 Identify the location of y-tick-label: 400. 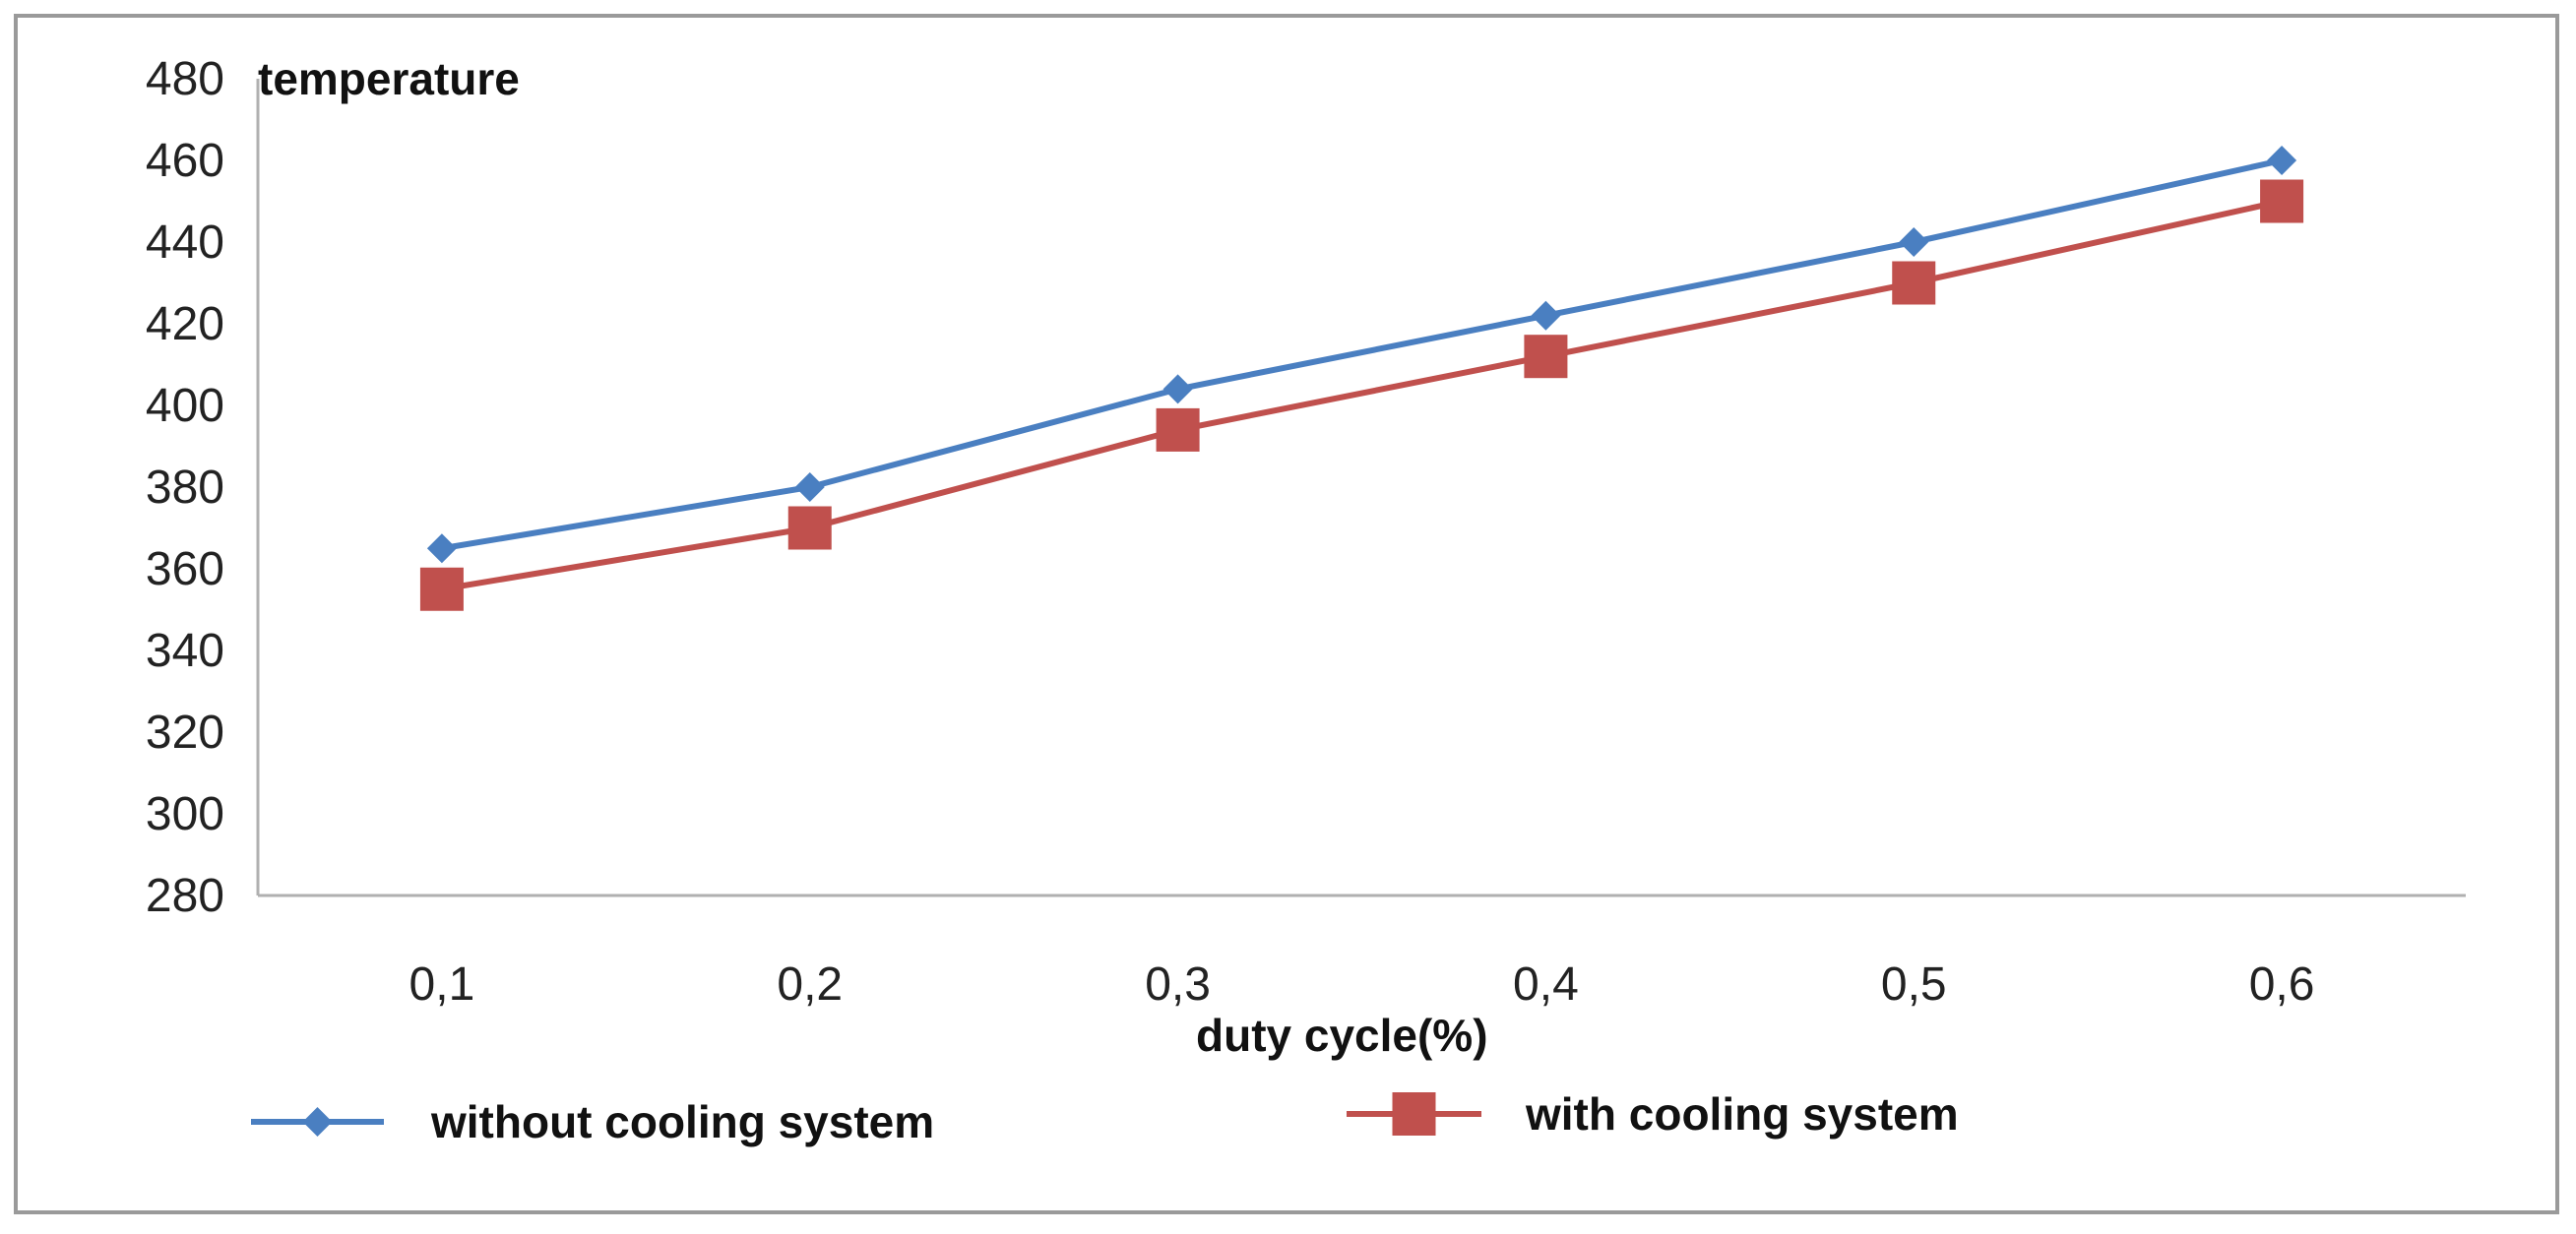
(185, 406).